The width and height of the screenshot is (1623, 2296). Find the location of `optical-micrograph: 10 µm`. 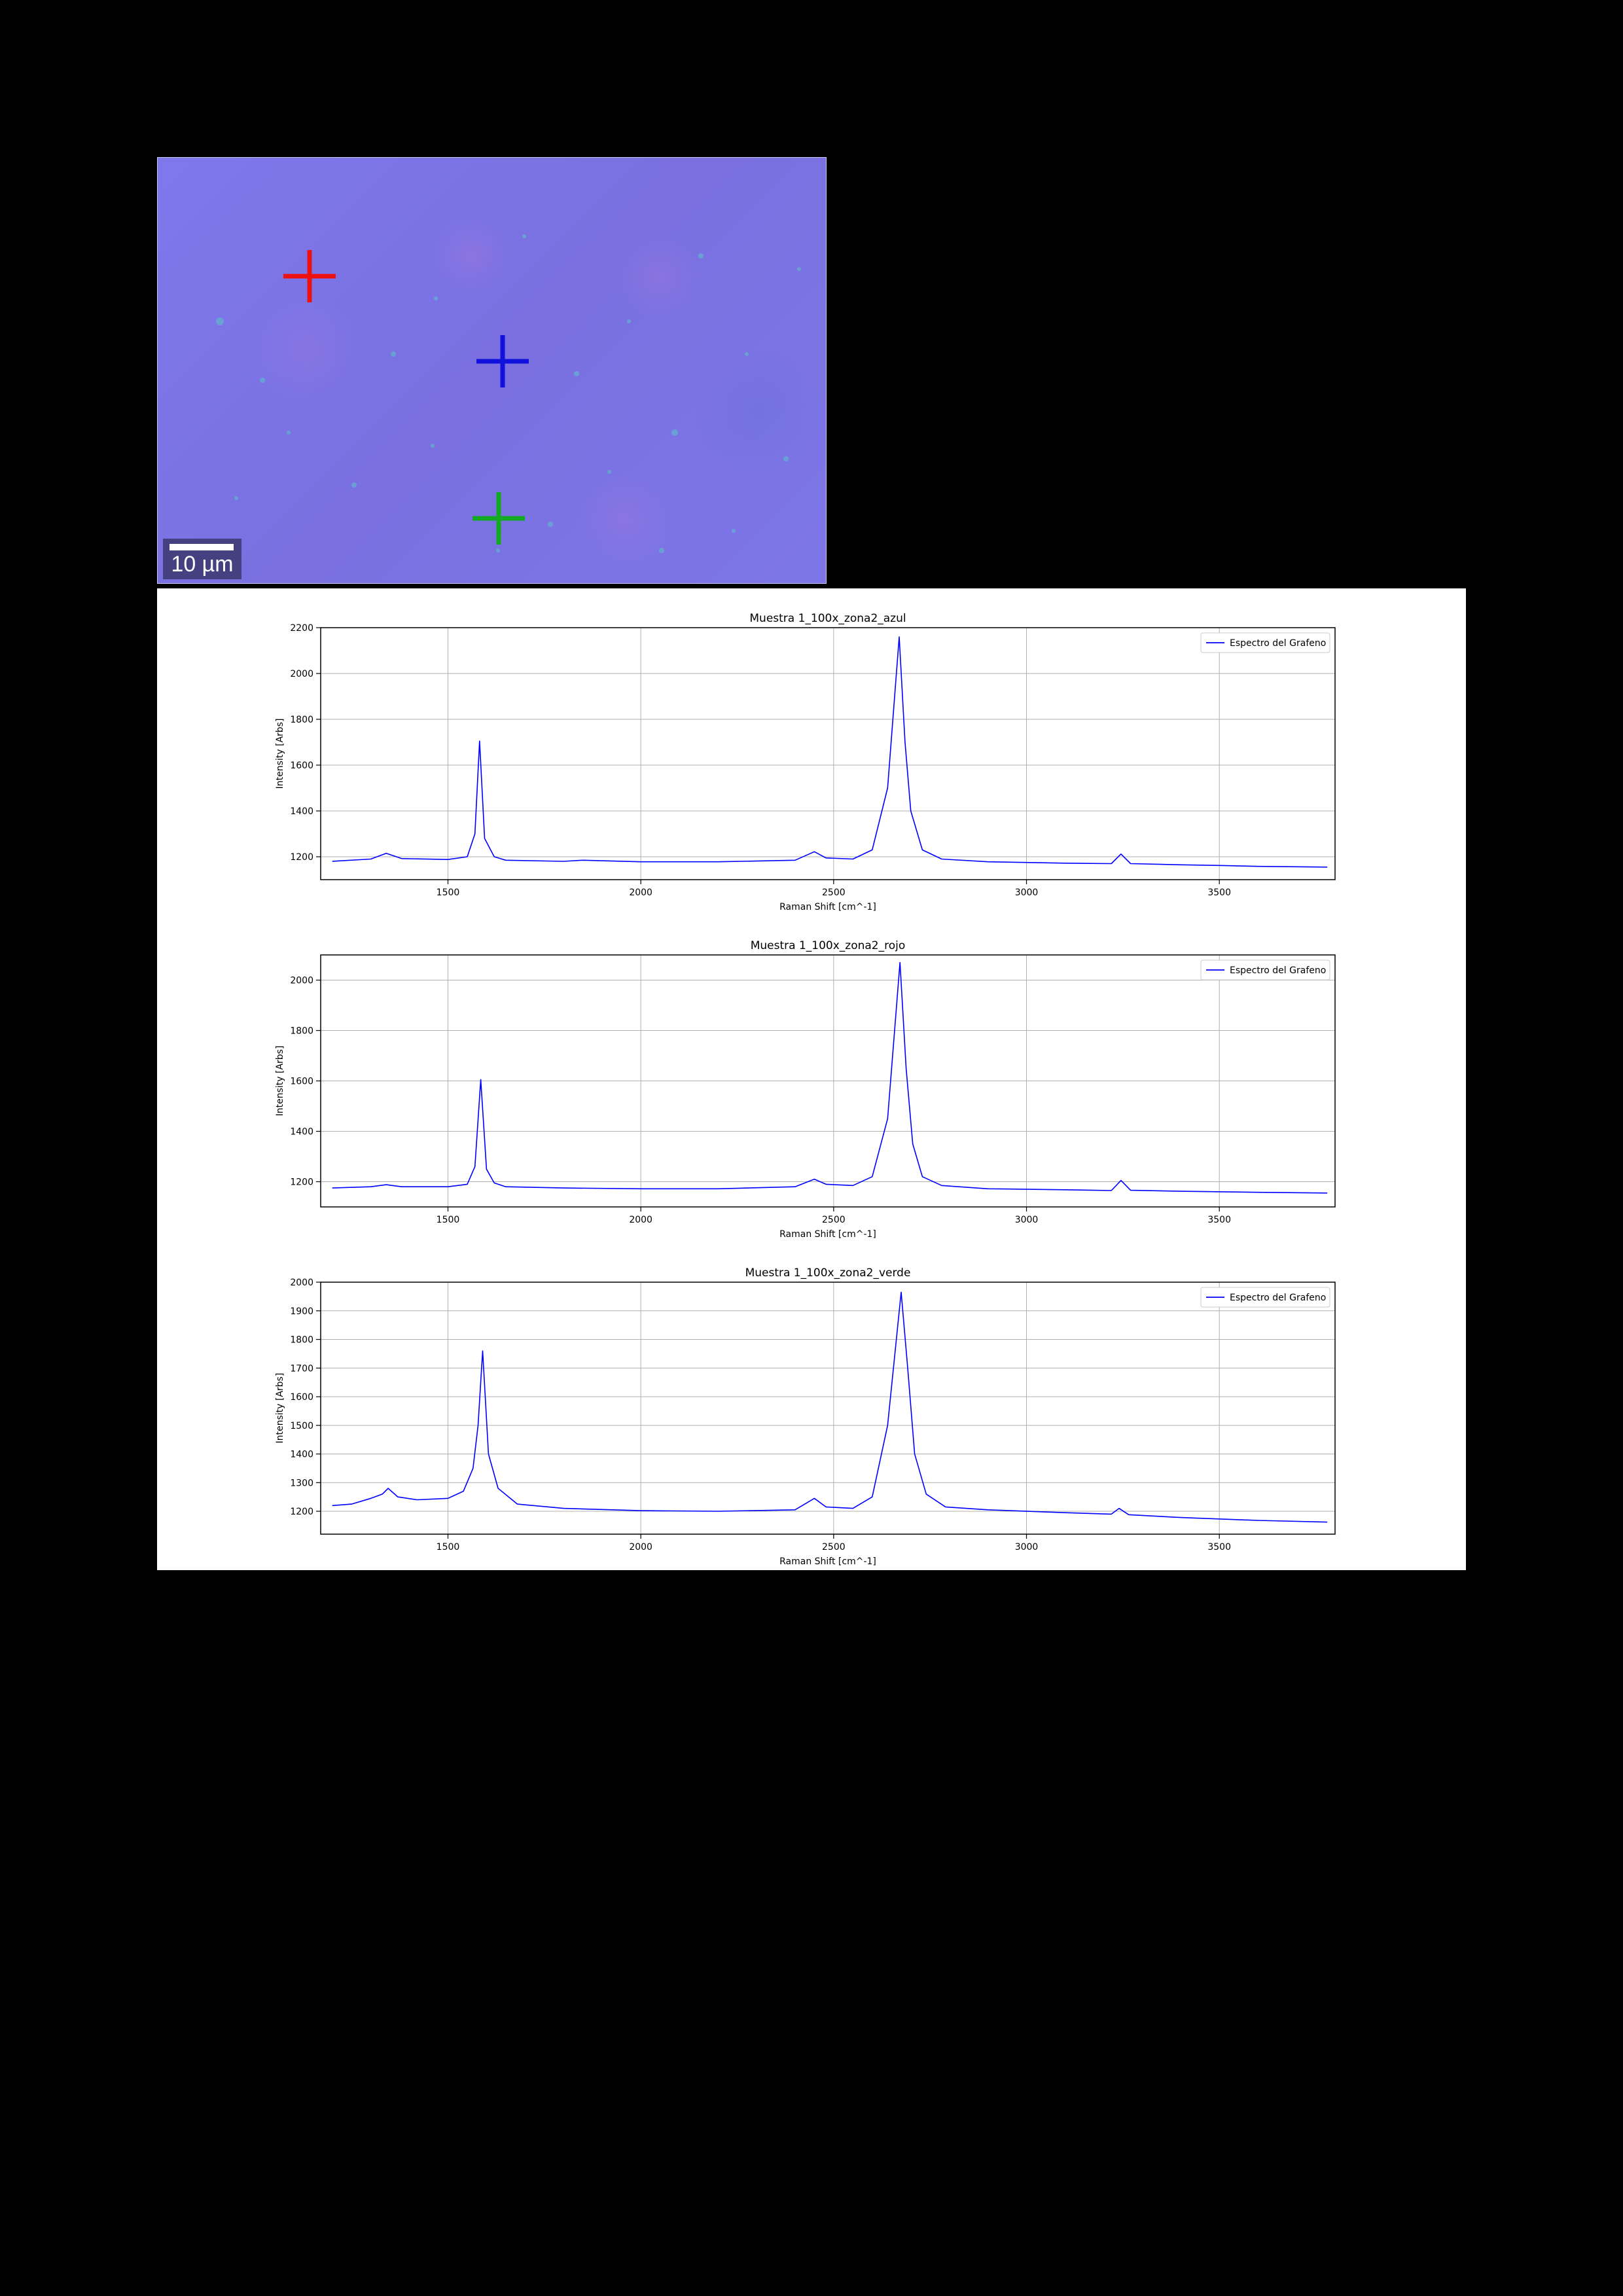

optical-micrograph: 10 µm is located at coordinates (492, 370).